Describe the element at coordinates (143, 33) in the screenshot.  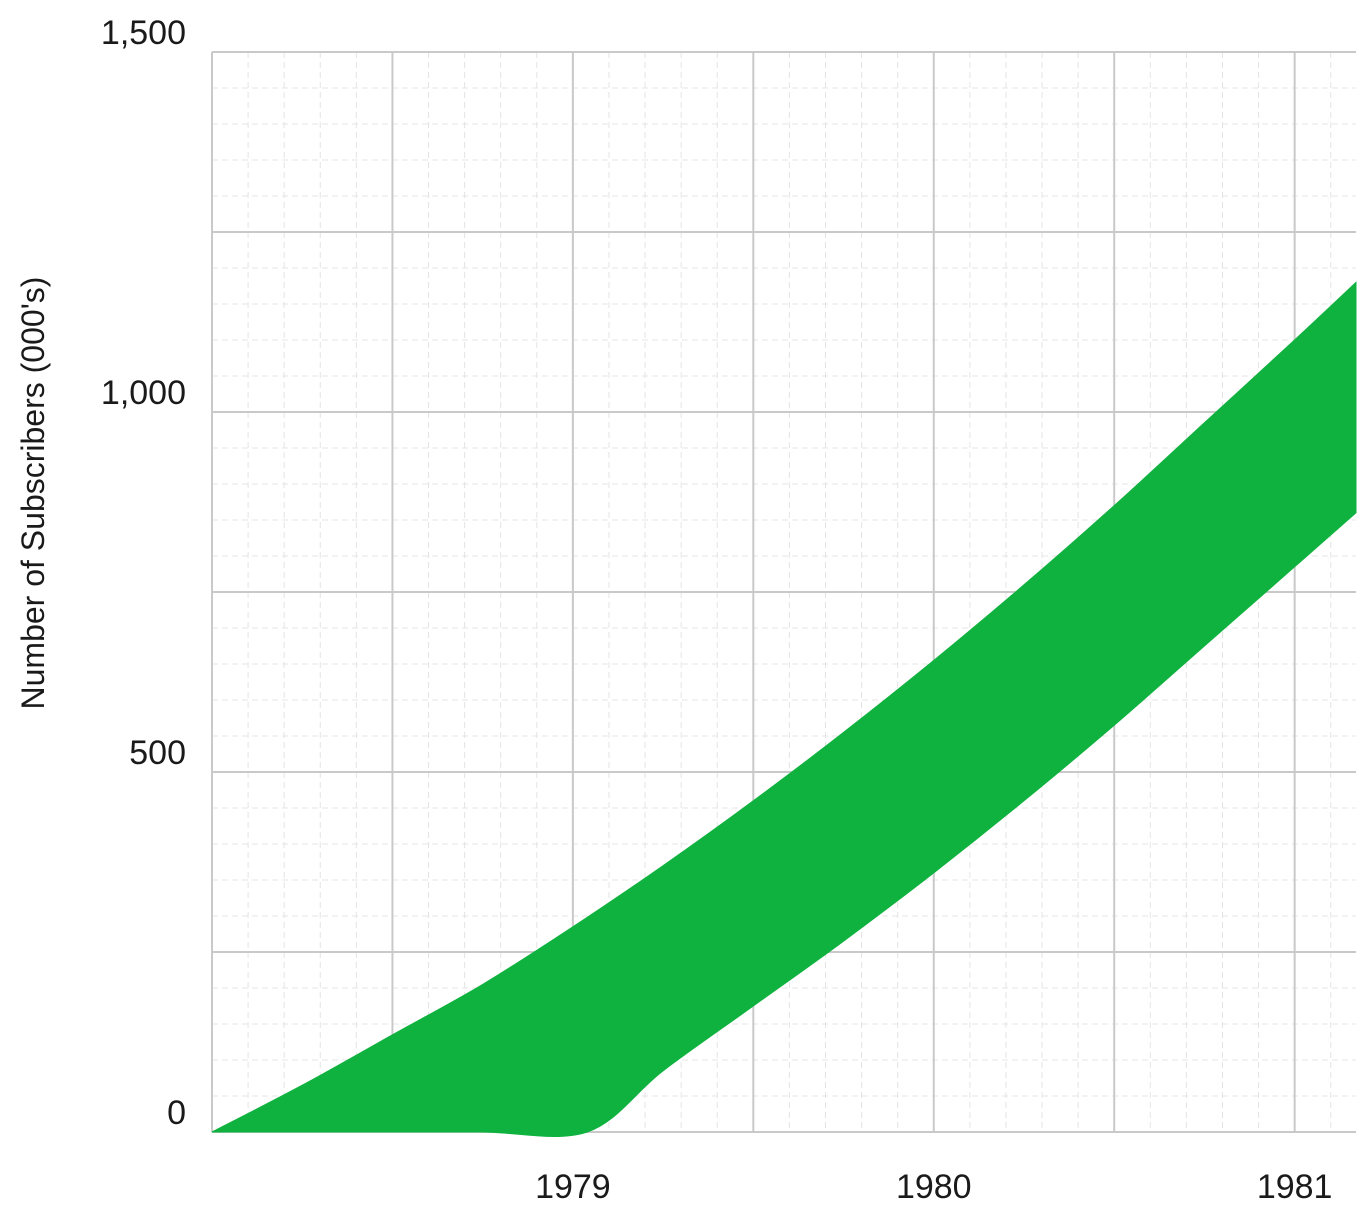
I see `y-tick-label: 1,500` at that location.